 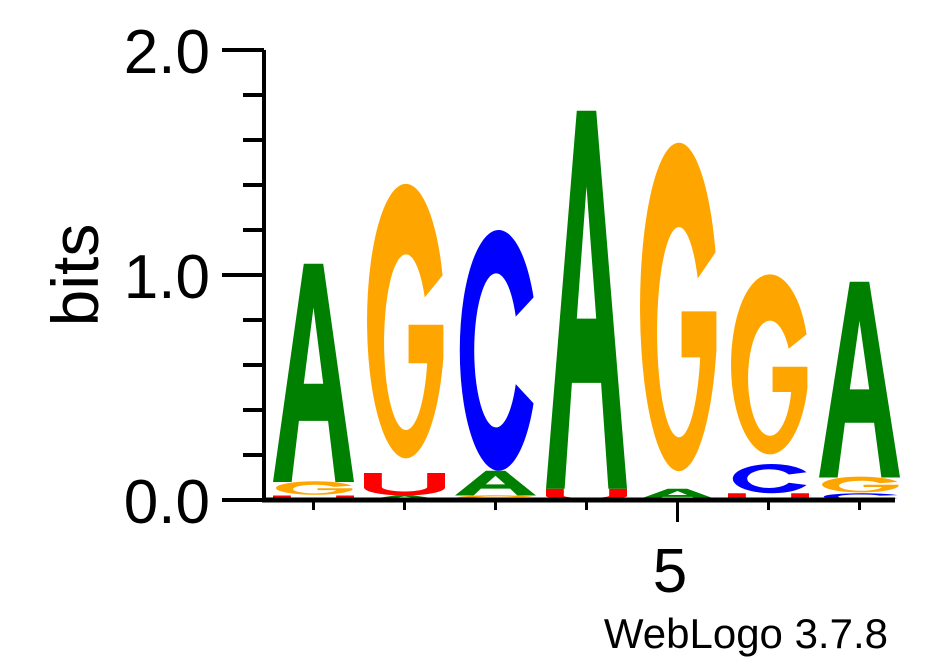 What do you see at coordinates (75, 275) in the screenshot?
I see `y-axis-label: bits` at bounding box center [75, 275].